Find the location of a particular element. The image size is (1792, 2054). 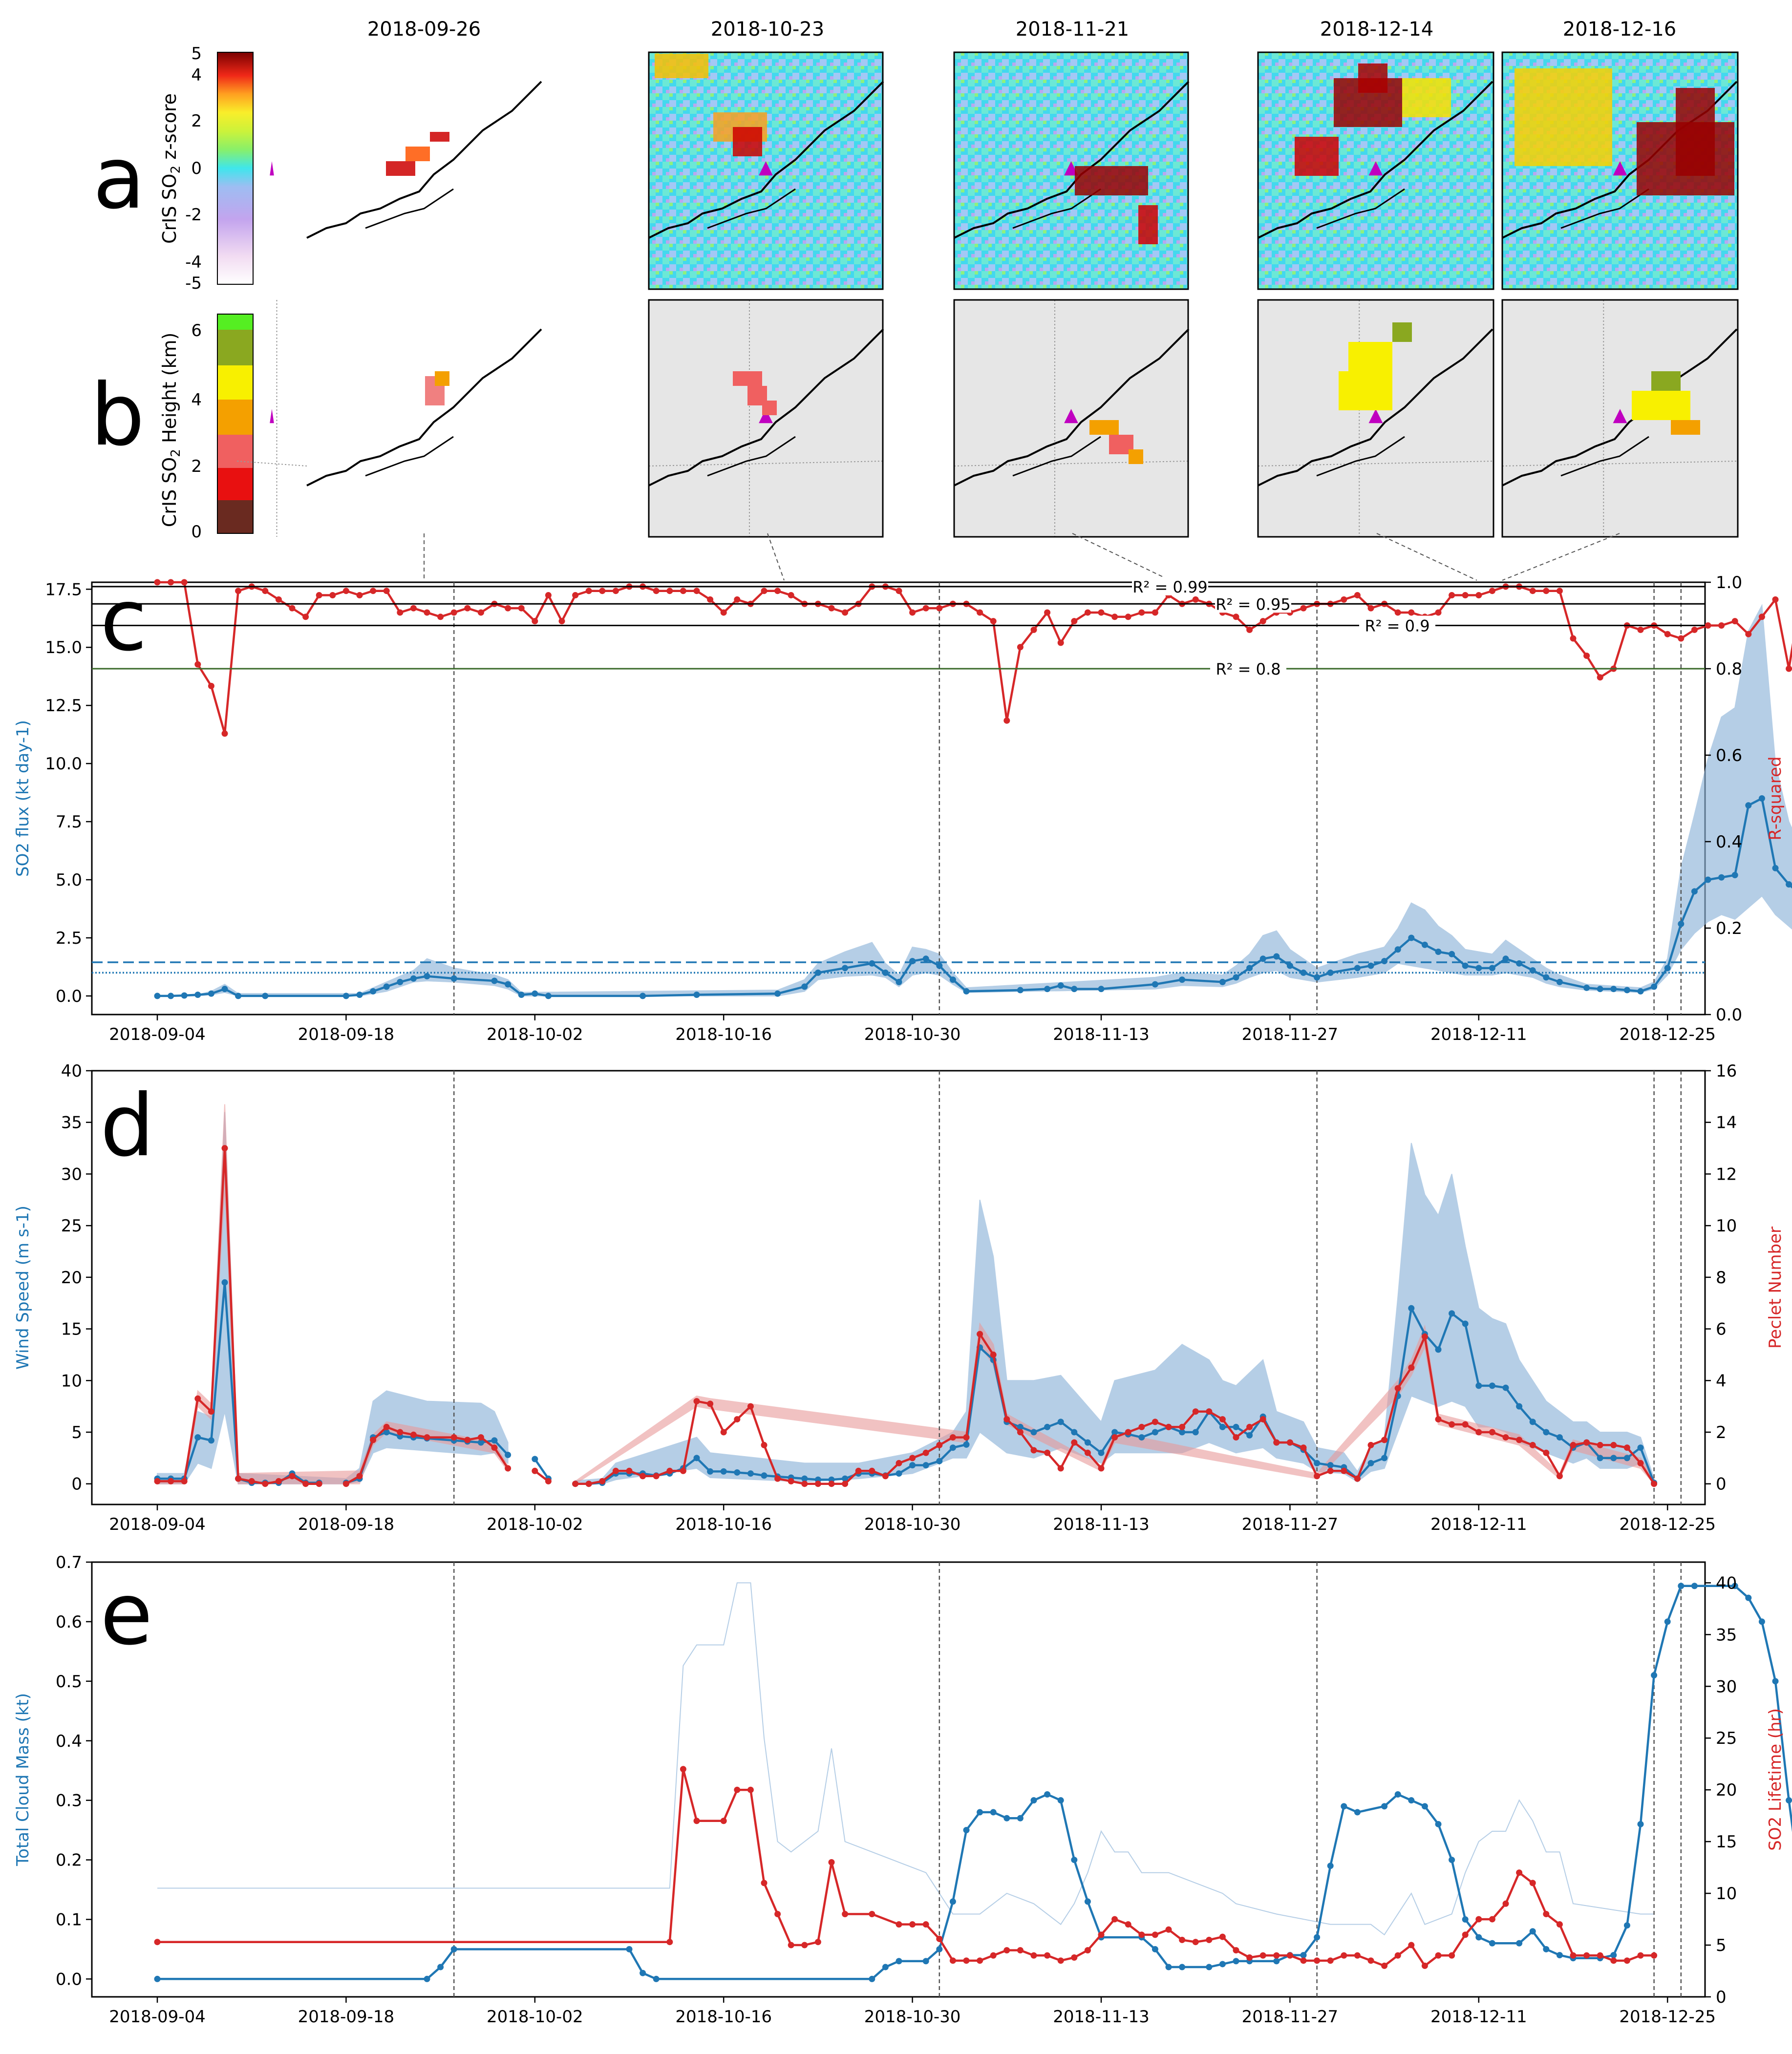

y2-axis-label: Peclet Number is located at coordinates (1775, 1288).